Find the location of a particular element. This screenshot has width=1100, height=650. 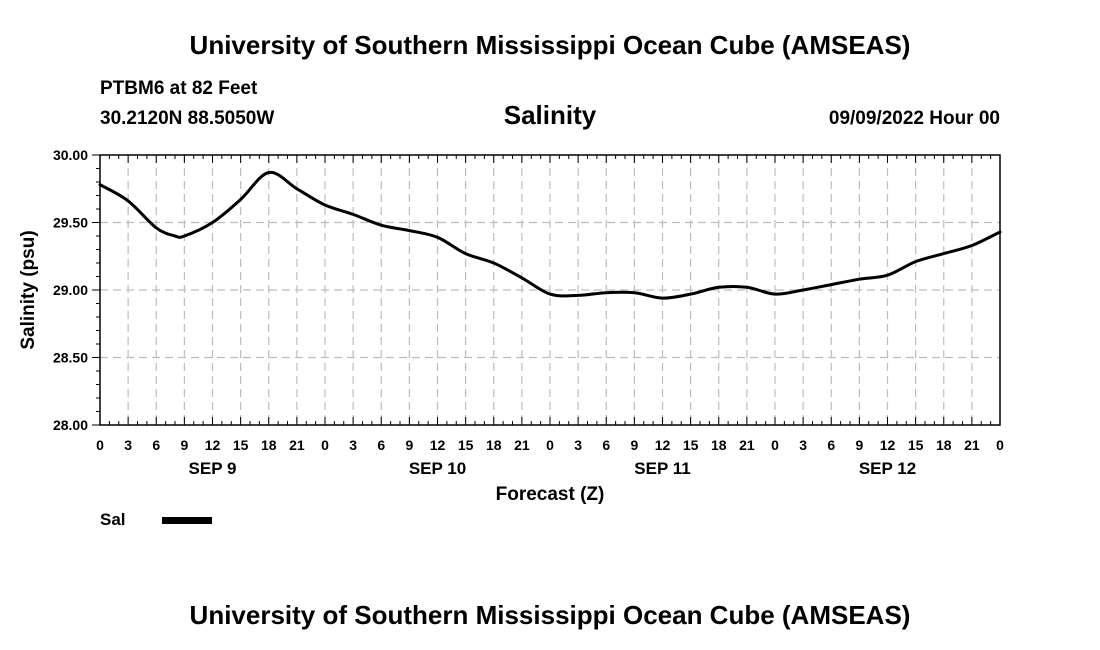

legend-label: Sal is located at coordinates (113, 519).